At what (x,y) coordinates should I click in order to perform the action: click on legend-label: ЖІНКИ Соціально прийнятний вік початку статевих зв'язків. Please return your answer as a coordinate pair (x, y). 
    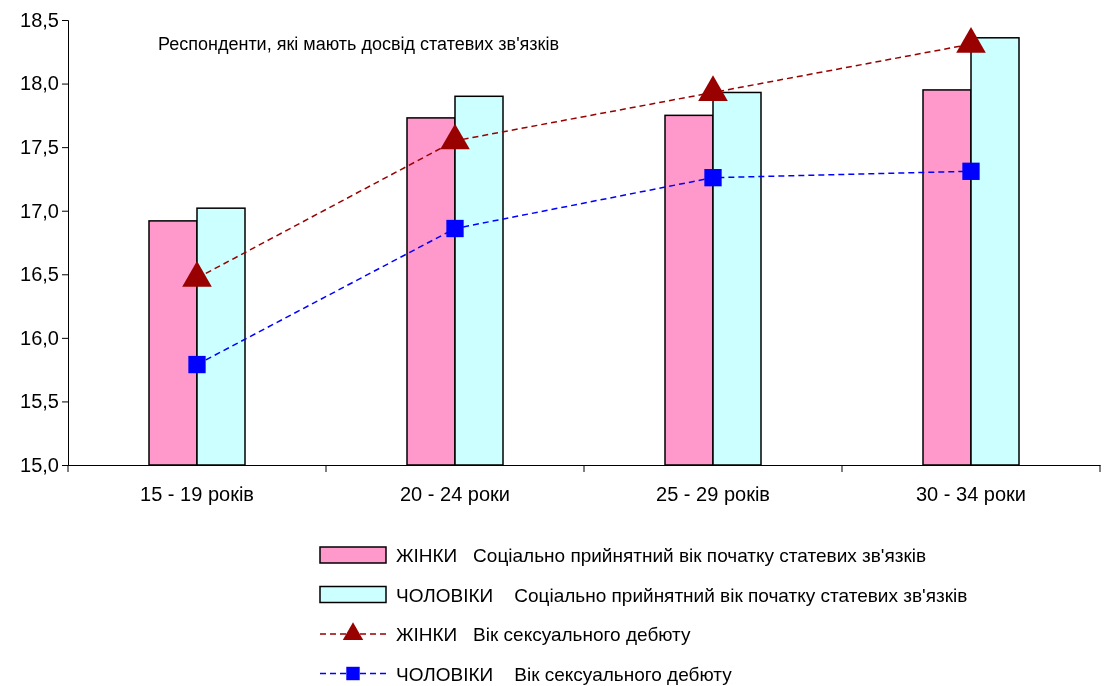
    Looking at the image, I should click on (661, 555).